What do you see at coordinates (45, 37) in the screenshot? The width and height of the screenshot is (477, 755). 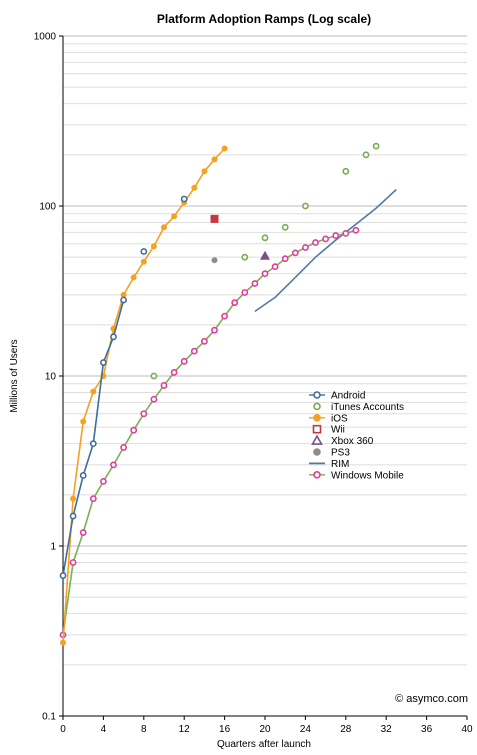 I see `y-tick-label: 1000` at bounding box center [45, 37].